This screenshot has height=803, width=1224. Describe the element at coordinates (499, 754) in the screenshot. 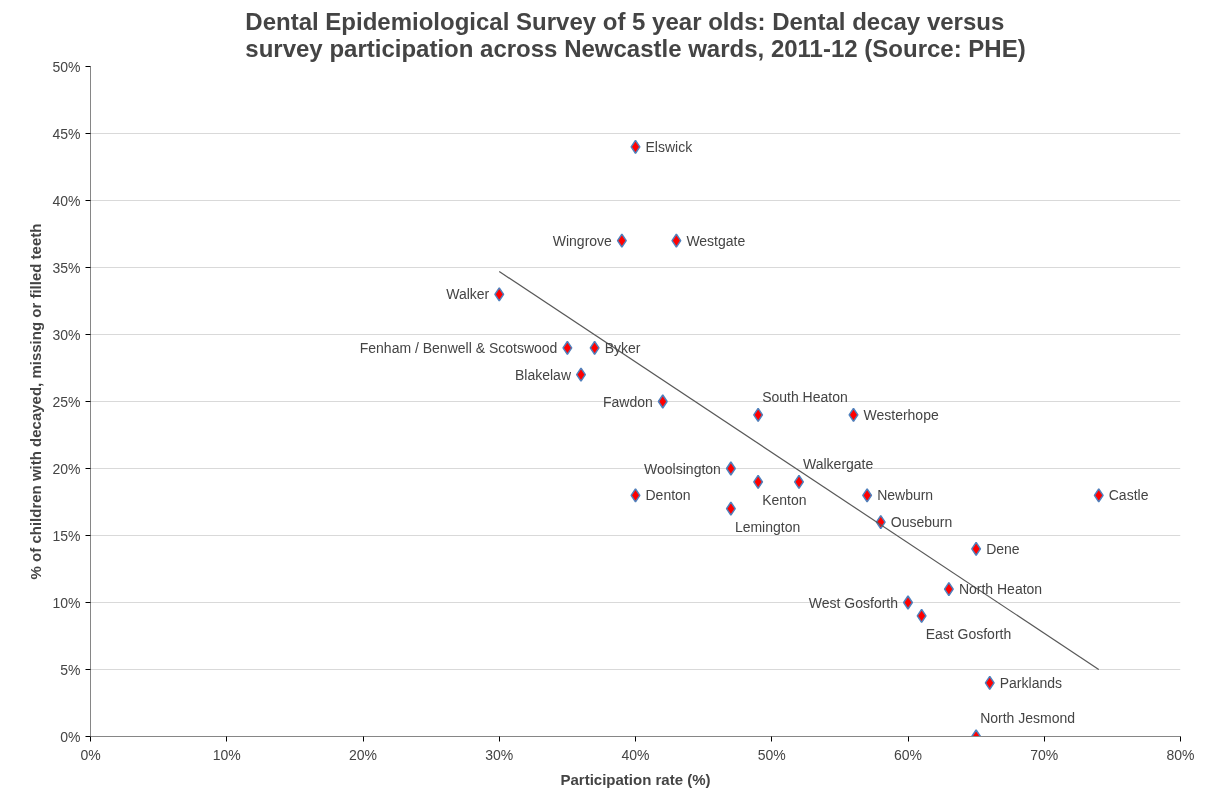

I see `x-tick-label: 30%` at that location.